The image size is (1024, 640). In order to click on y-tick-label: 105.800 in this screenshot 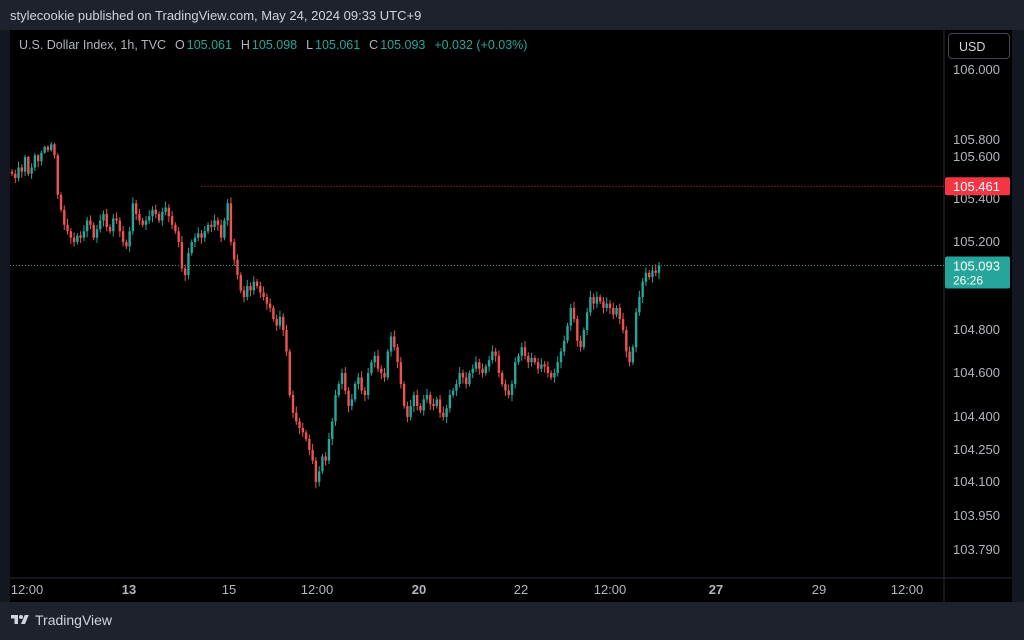, I will do `click(976, 139)`.